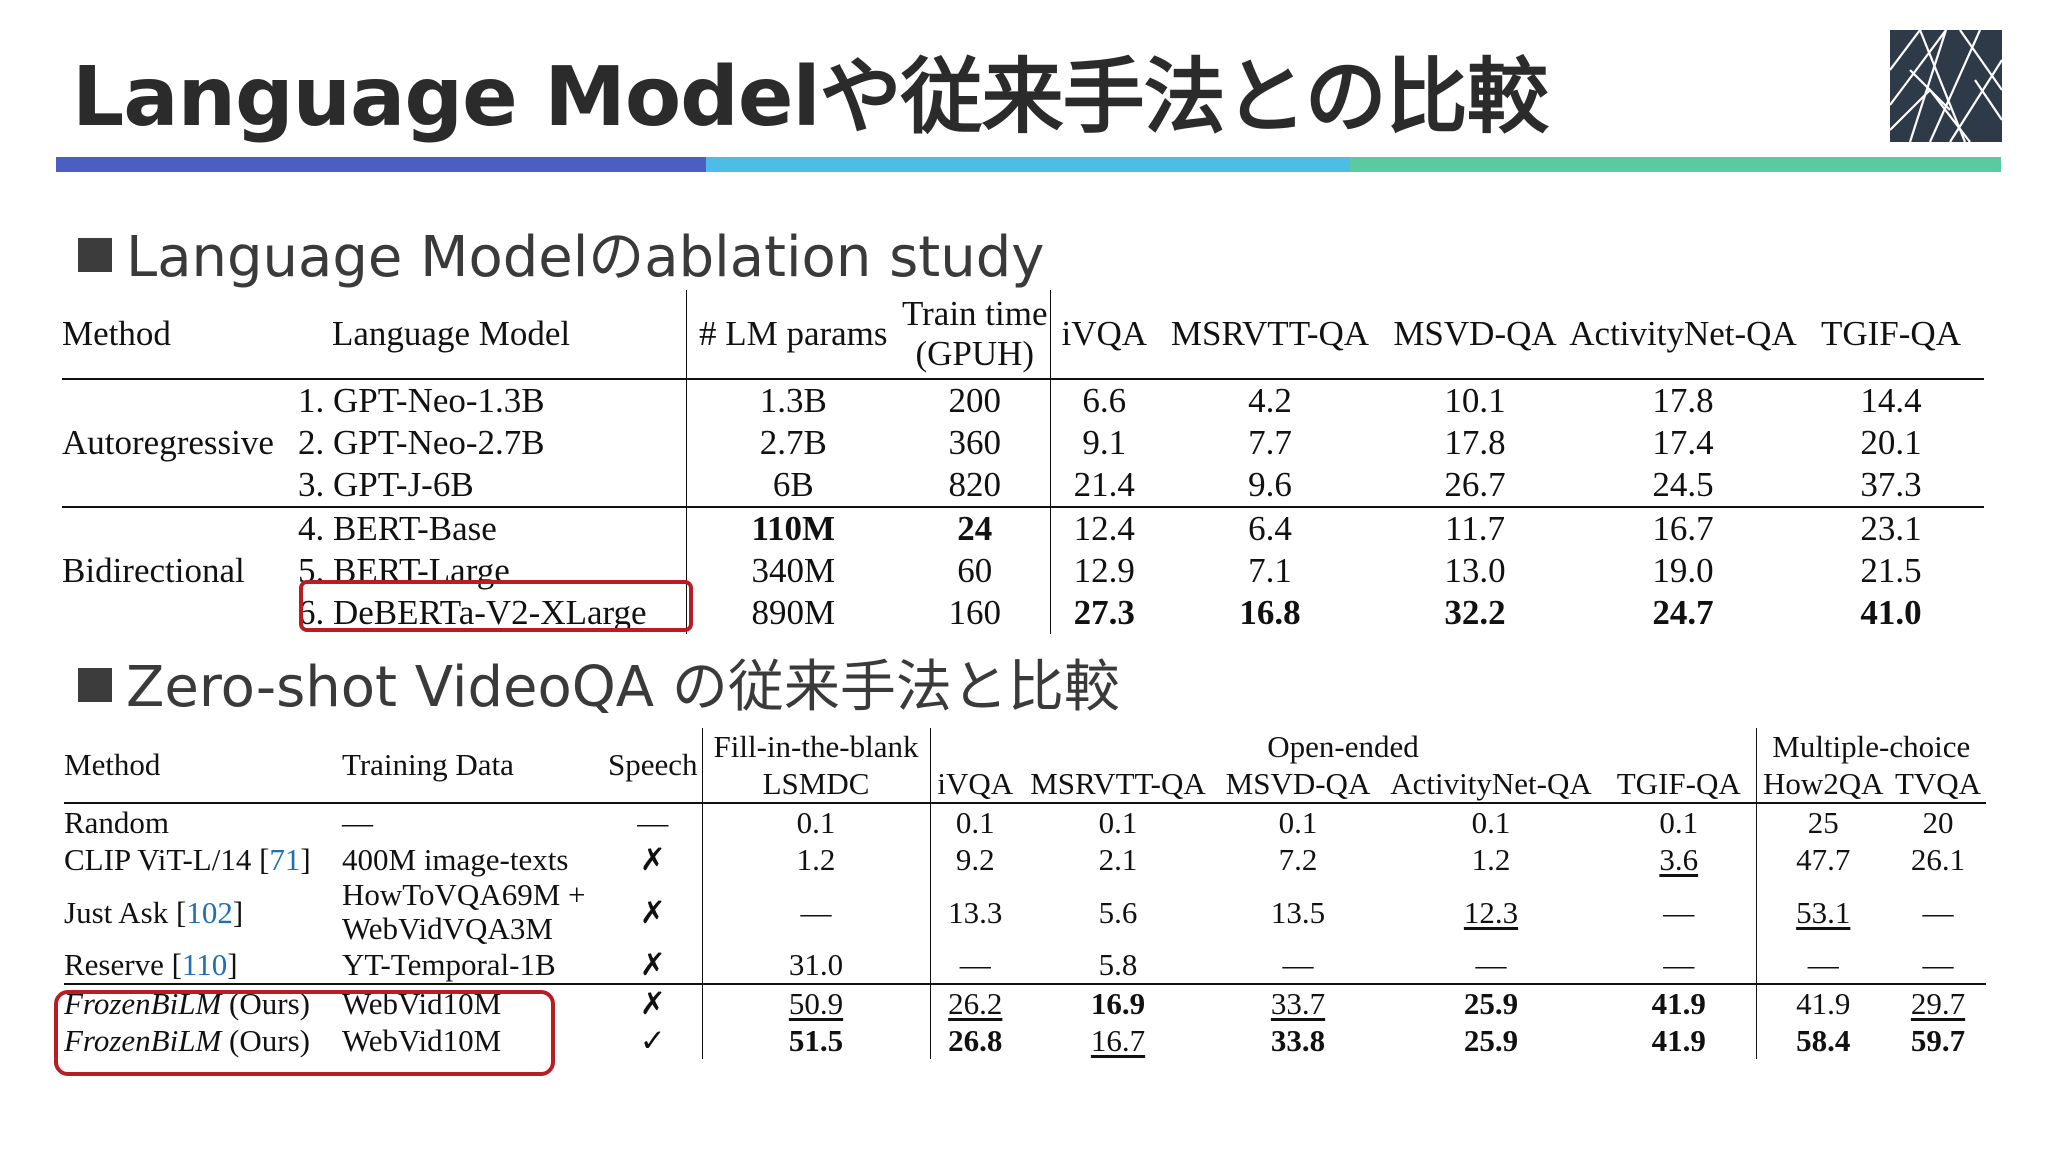 The image size is (2048, 1152). What do you see at coordinates (1675, 164) in the screenshot?
I see `accent-bar-green` at bounding box center [1675, 164].